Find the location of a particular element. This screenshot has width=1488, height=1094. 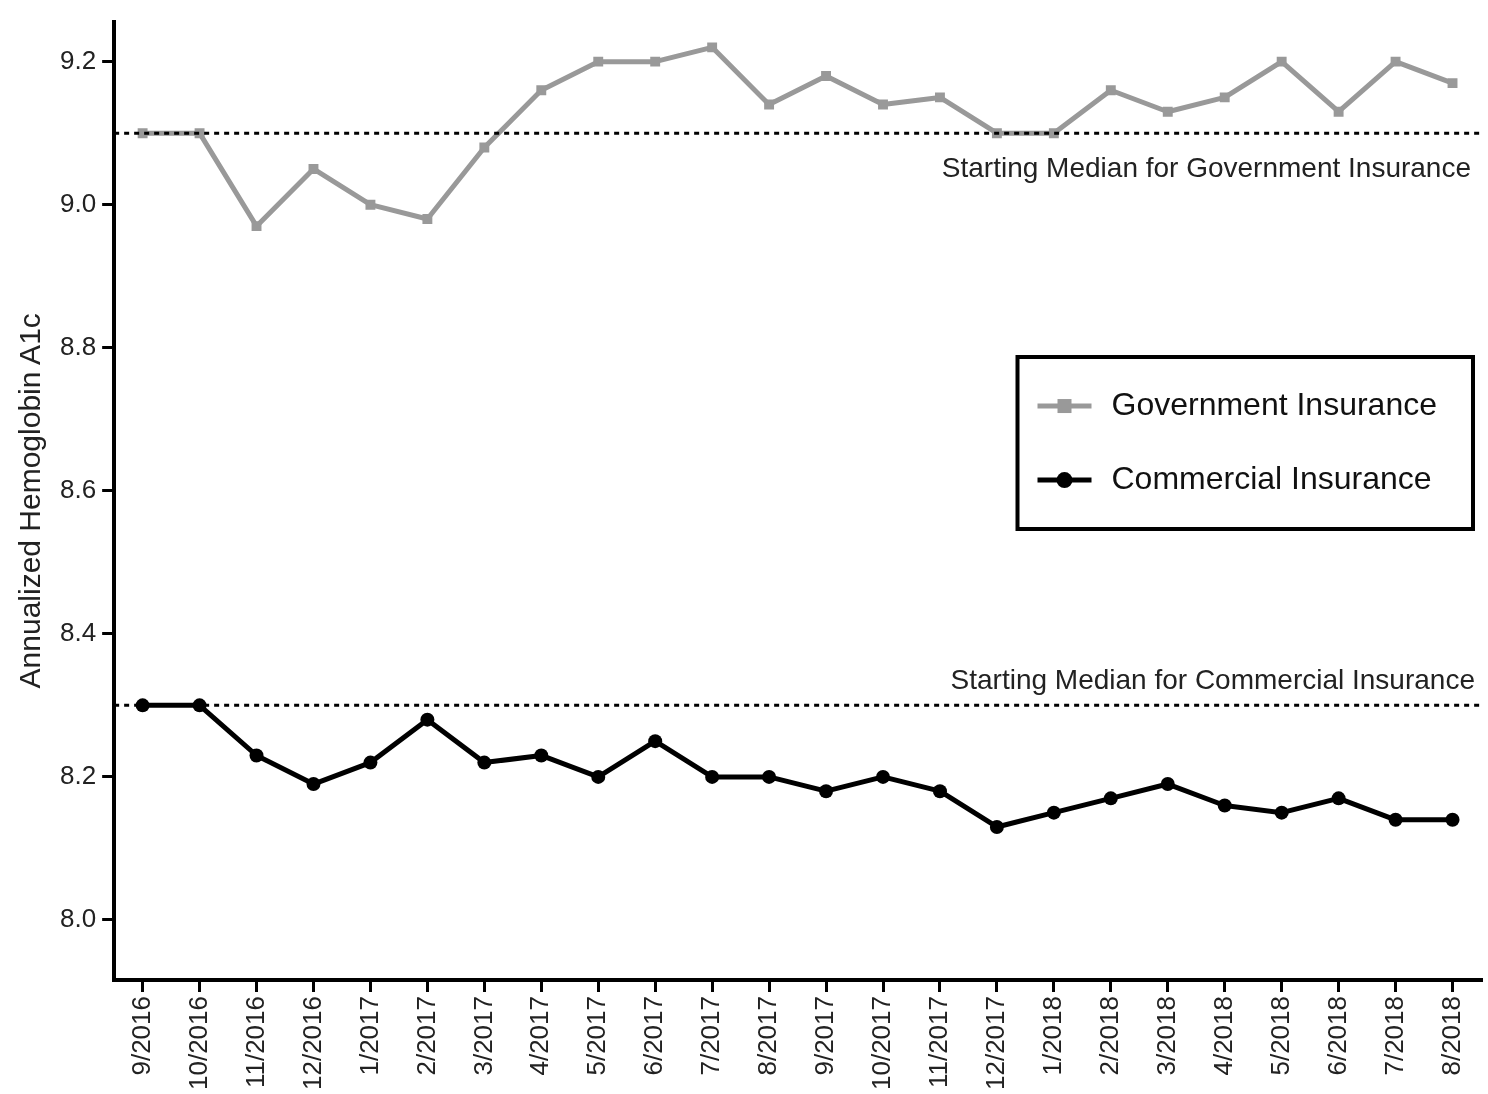

x-tick-label: 6/2017 is located at coordinates (653, 1036).